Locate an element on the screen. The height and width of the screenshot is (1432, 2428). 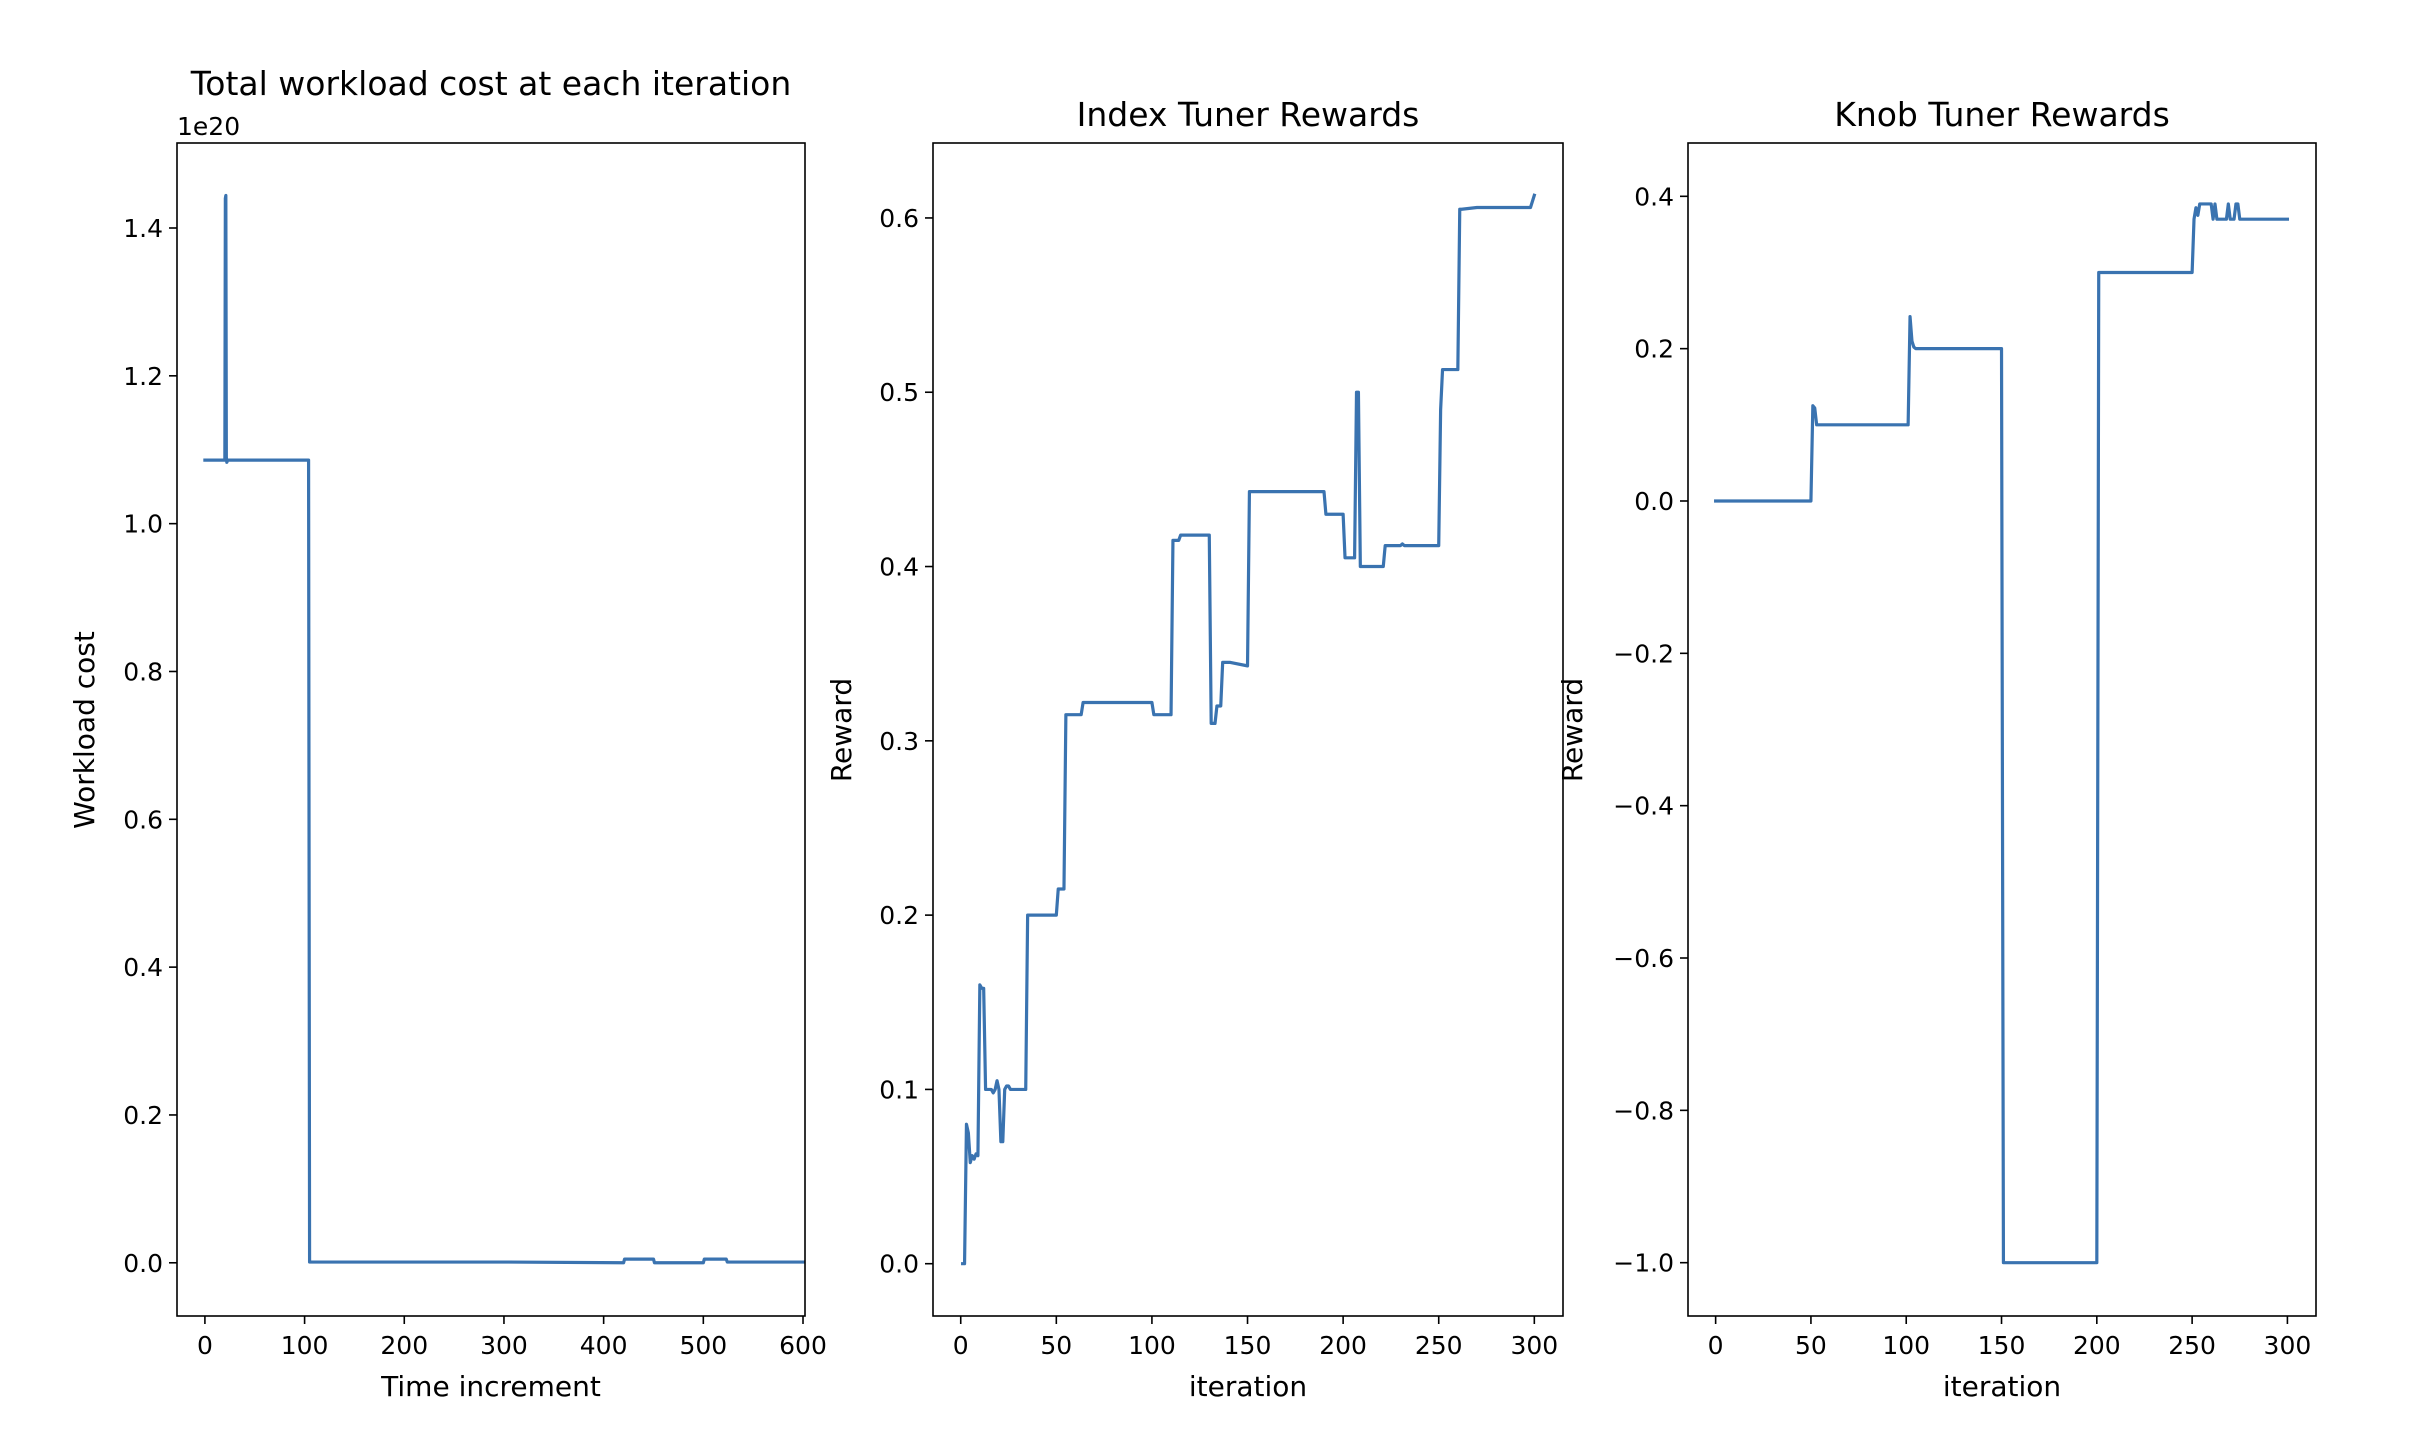
y-tick-label: −1.0 is located at coordinates (1643, 1263).